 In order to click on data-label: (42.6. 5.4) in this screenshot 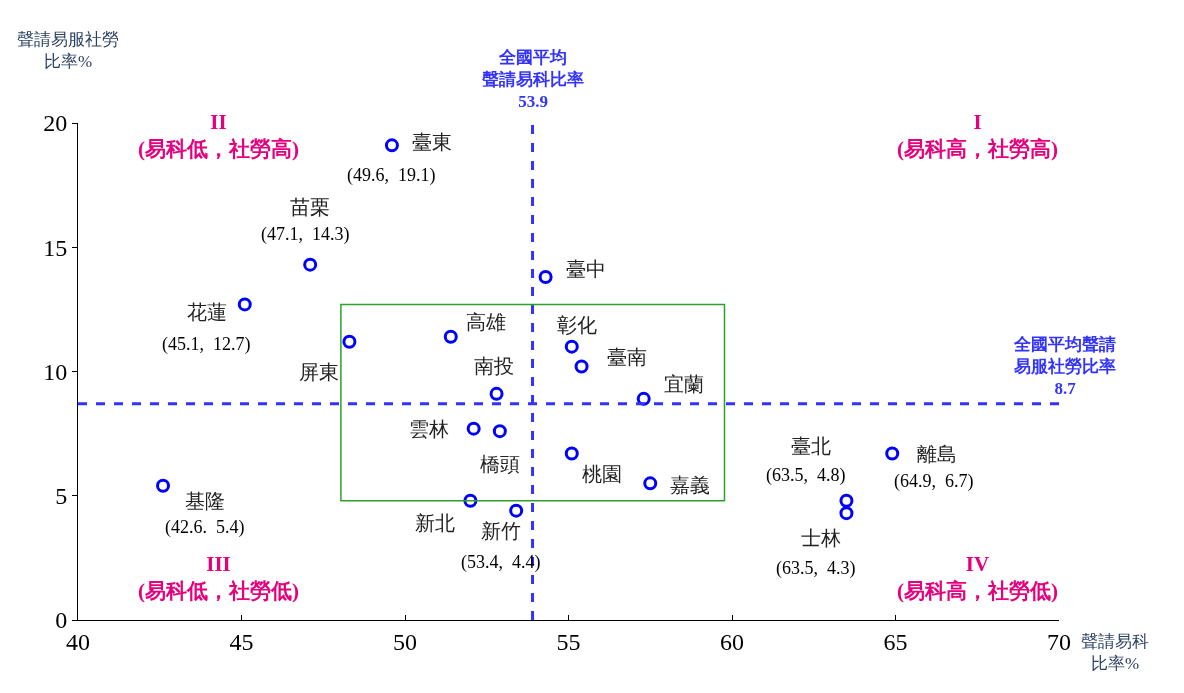, I will do `click(205, 527)`.